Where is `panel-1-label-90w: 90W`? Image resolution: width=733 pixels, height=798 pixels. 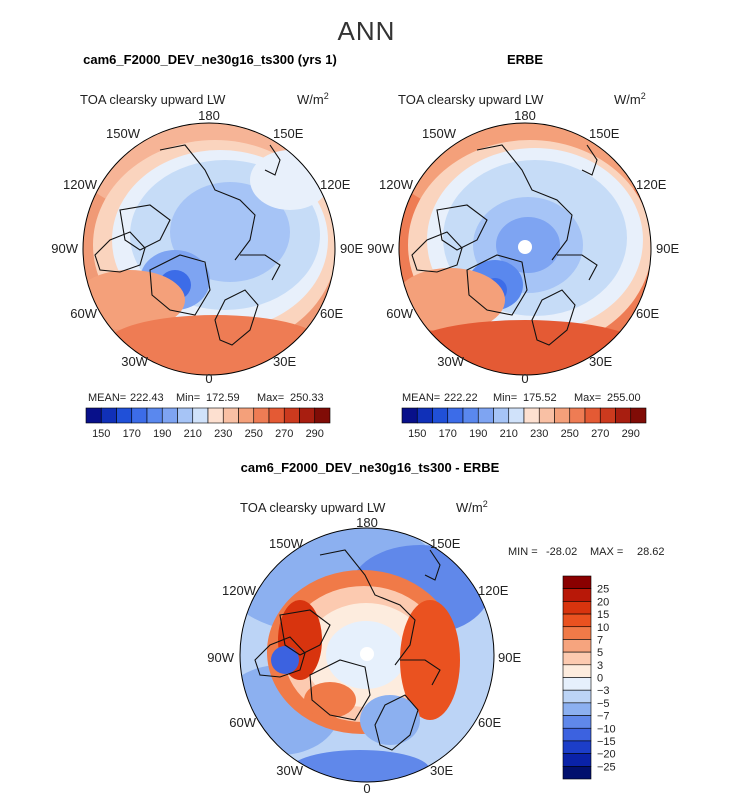 panel-1-label-90w: 90W is located at coordinates (64, 248).